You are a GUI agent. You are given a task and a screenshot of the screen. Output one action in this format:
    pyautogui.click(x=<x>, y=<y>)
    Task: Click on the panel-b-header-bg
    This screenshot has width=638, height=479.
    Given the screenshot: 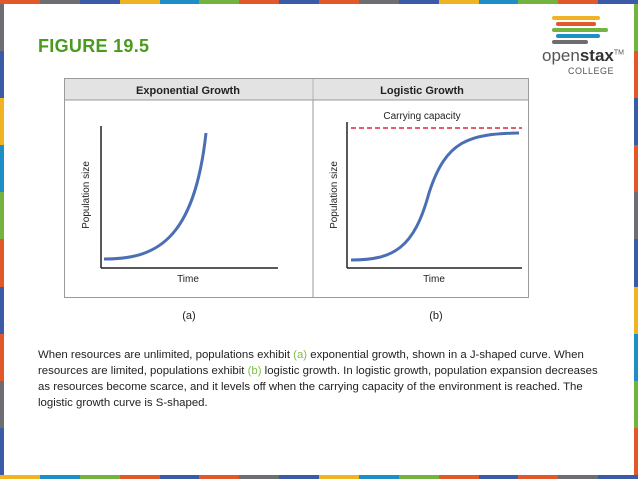 What is the action you would take?
    pyautogui.click(x=421, y=89)
    